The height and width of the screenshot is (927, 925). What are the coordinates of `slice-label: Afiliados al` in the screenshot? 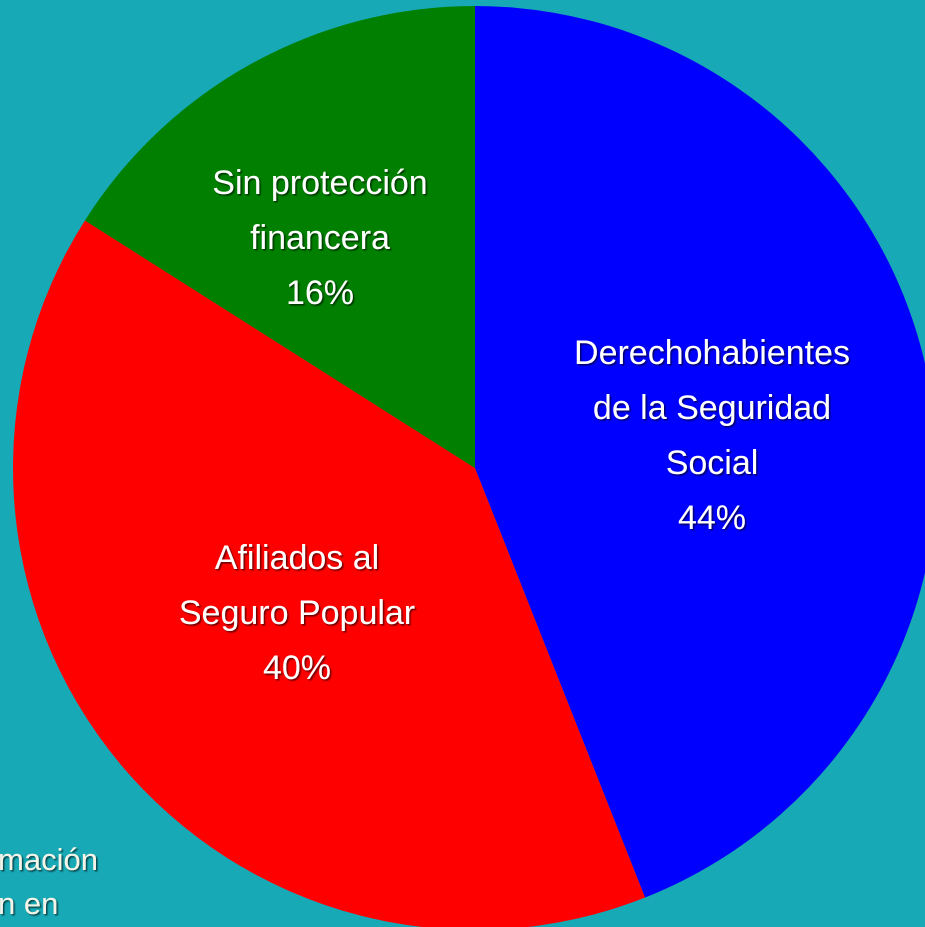 It's located at (297, 558).